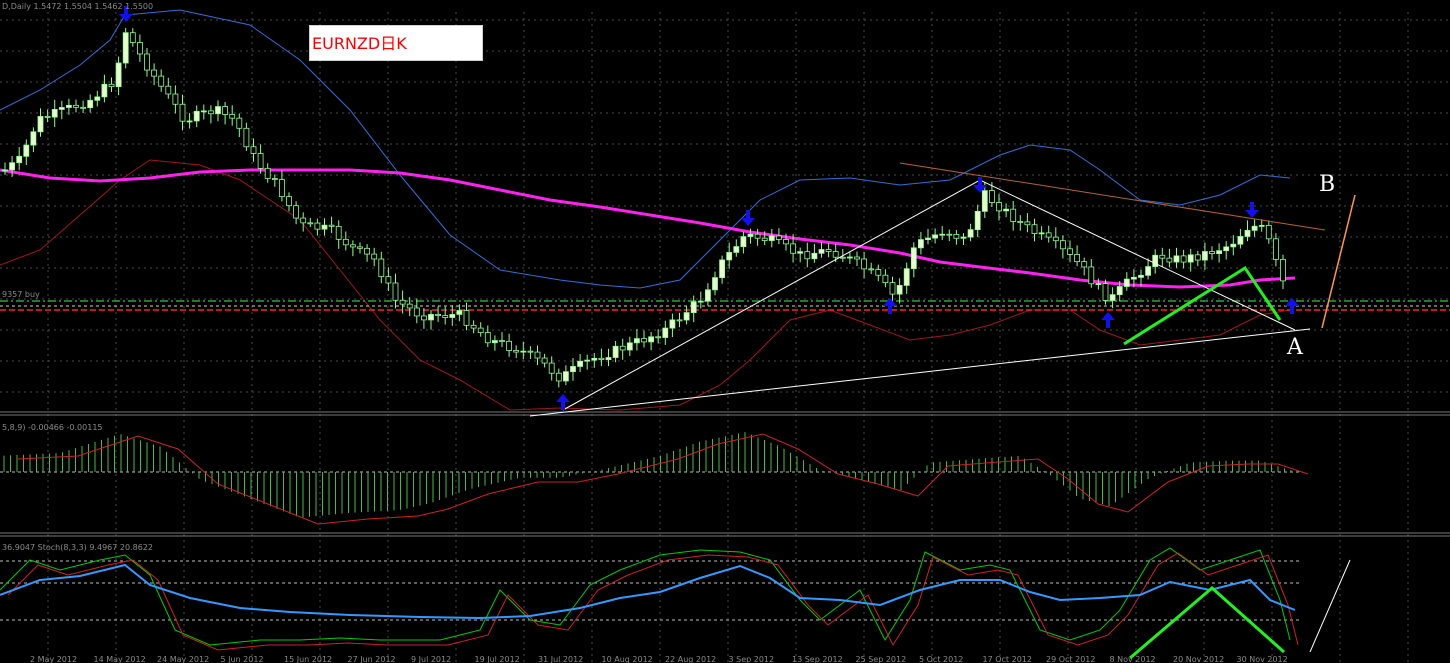 The height and width of the screenshot is (663, 1450). Describe the element at coordinates (1330, 606) in the screenshot. I see `stoch-white-line` at that location.